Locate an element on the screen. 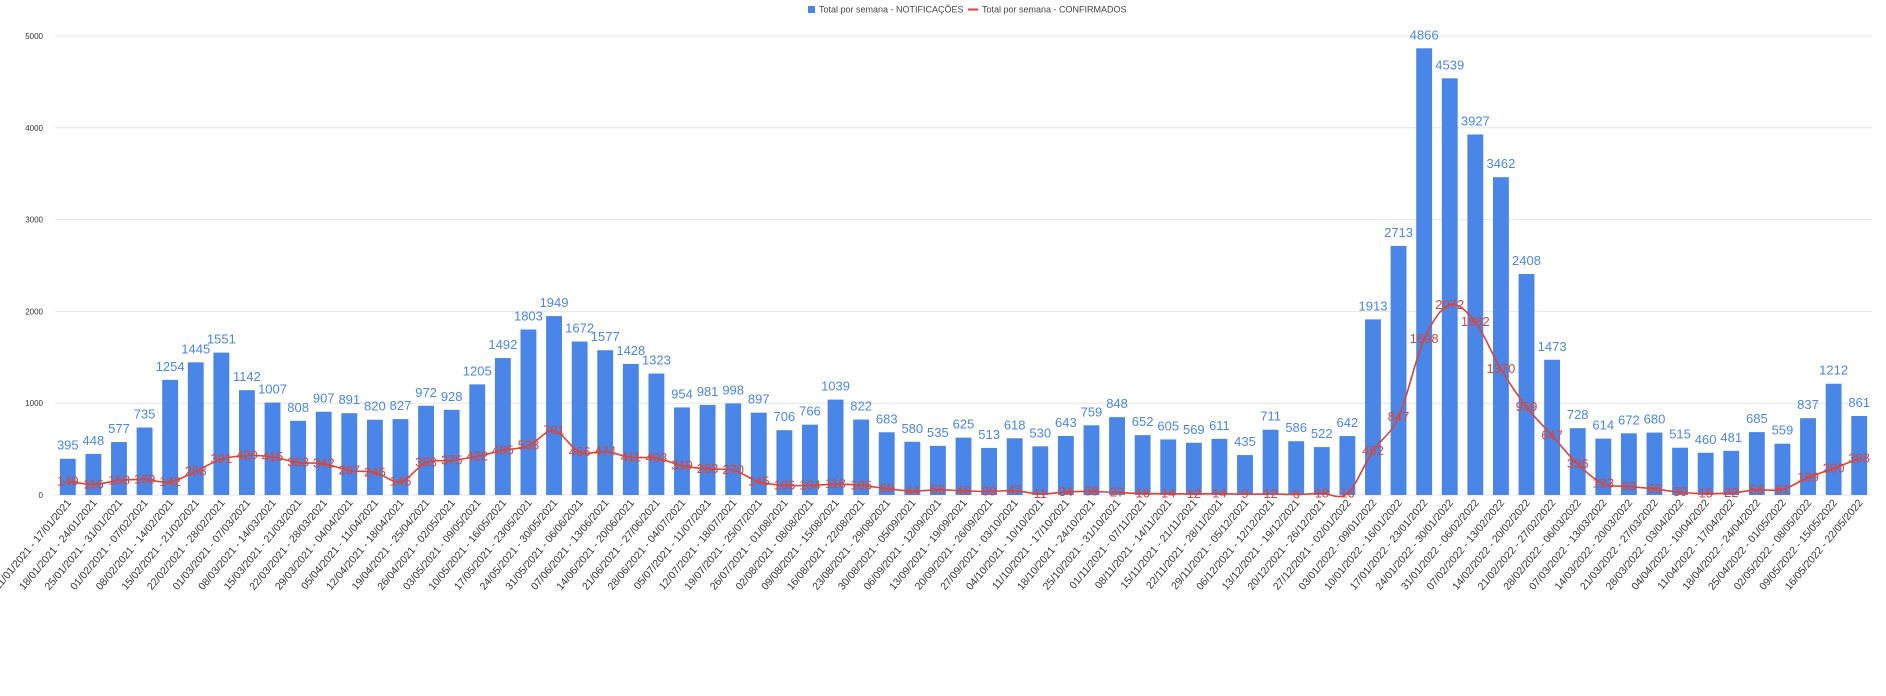 The width and height of the screenshot is (1886, 696). bar-label-1: 448 is located at coordinates (94, 440).